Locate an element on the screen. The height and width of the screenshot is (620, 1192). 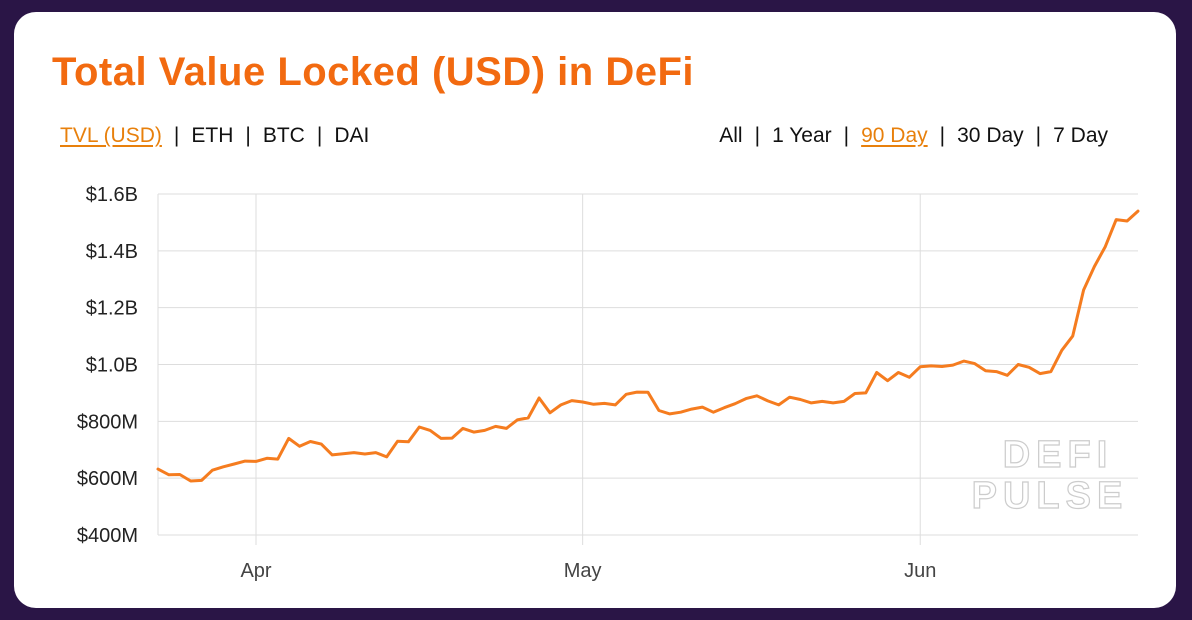
x-tick-label: Jun is located at coordinates (920, 571).